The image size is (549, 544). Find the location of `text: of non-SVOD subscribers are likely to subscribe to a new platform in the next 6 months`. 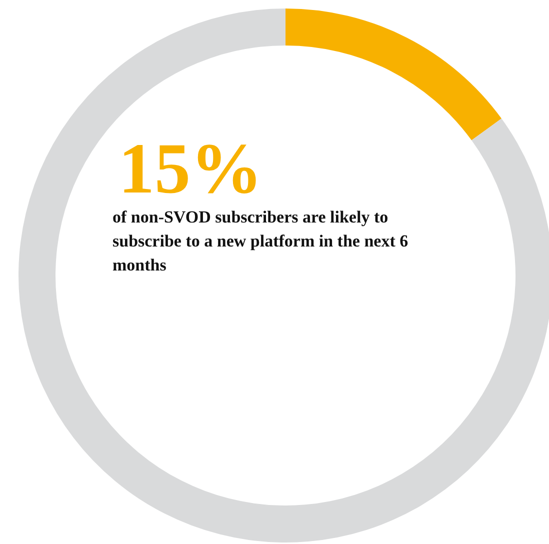

text: of non-SVOD subscribers are likely to subscribe to a new platform in the next 6 months is located at coordinates (260, 241).